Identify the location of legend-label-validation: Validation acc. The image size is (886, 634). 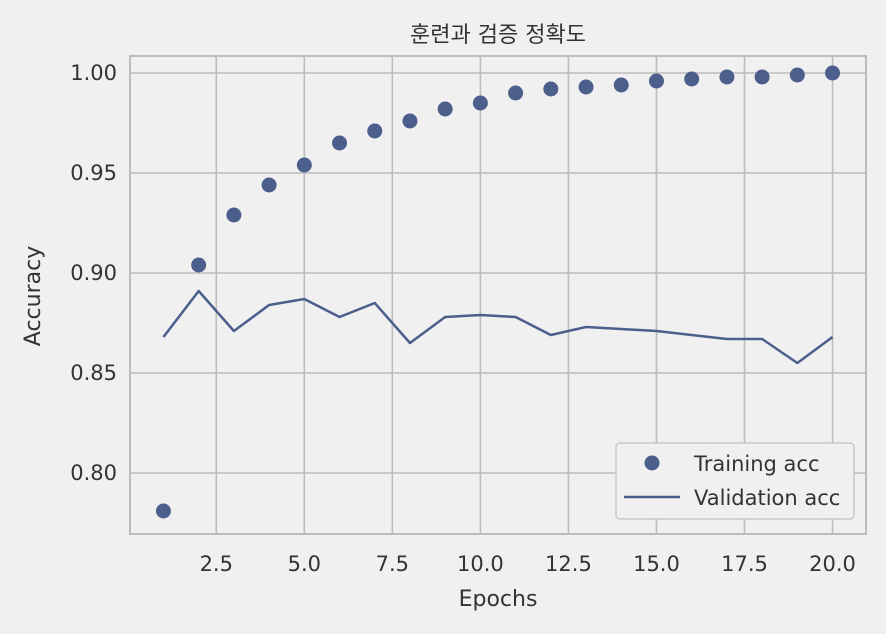
(767, 498).